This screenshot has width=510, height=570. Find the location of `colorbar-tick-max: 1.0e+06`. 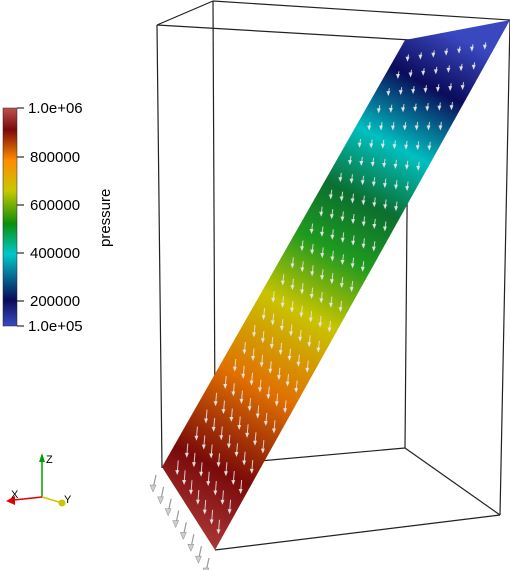

colorbar-tick-max: 1.0e+06 is located at coordinates (55, 108).